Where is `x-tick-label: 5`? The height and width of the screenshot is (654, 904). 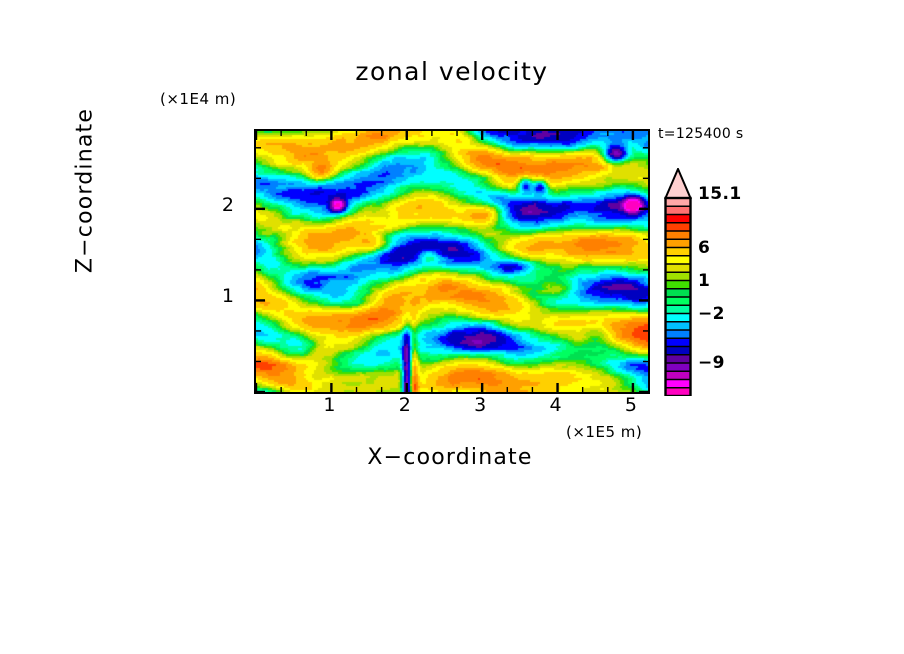
x-tick-label: 5 is located at coordinates (630, 405).